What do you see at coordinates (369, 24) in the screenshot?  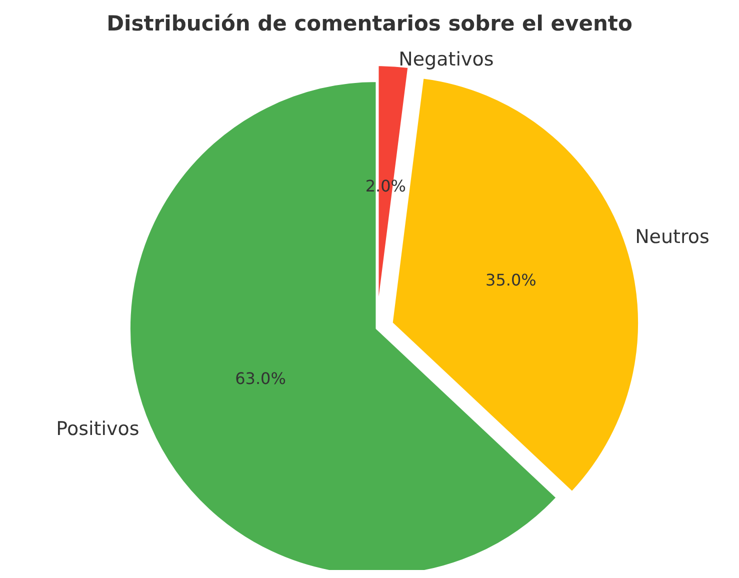 I see `chart-title: Distribución de comentarios sobre el evento` at bounding box center [369, 24].